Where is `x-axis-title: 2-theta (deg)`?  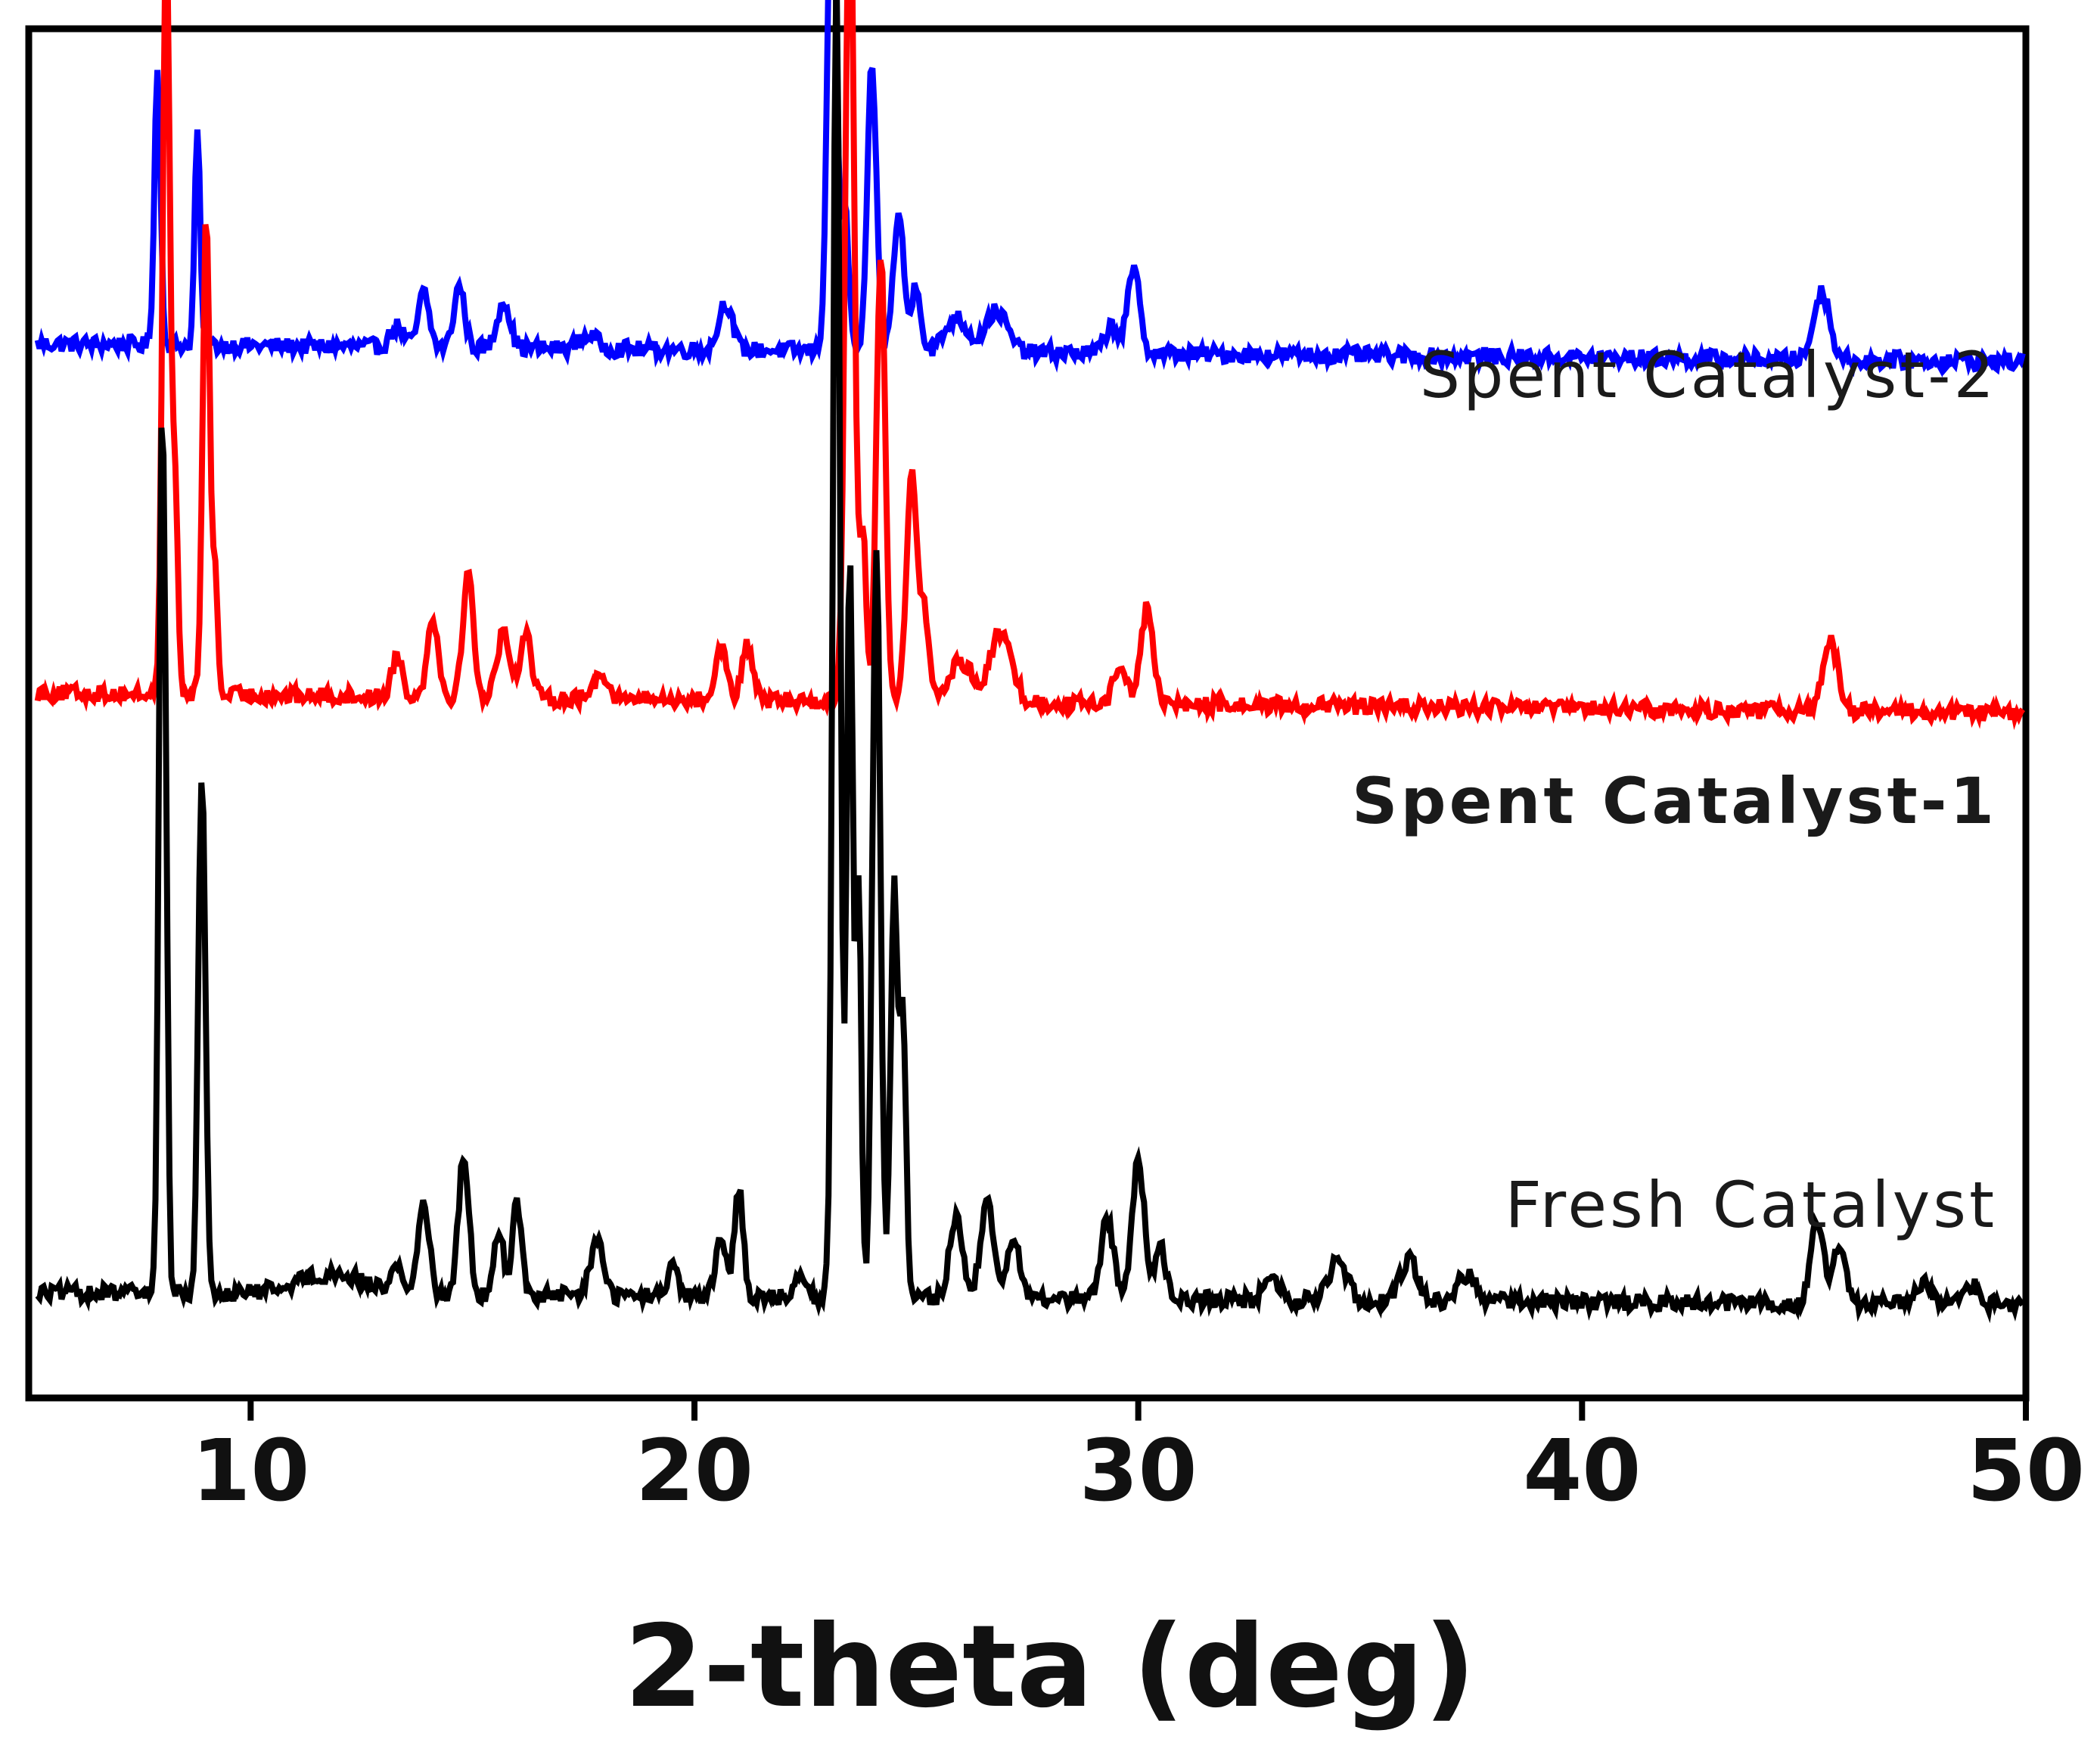 x-axis-title: 2-theta (deg) is located at coordinates (1050, 1667).